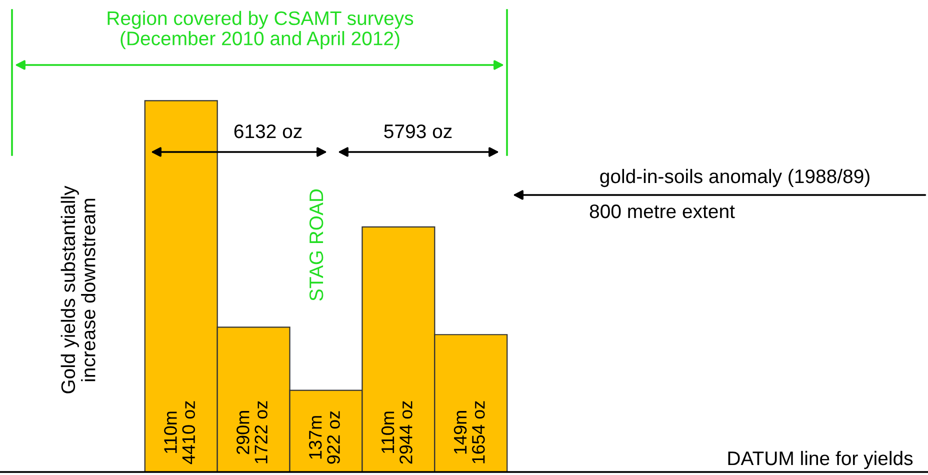 The image size is (928, 475). I want to click on x-tick-label: 137m 922 oz, so click(324, 437).